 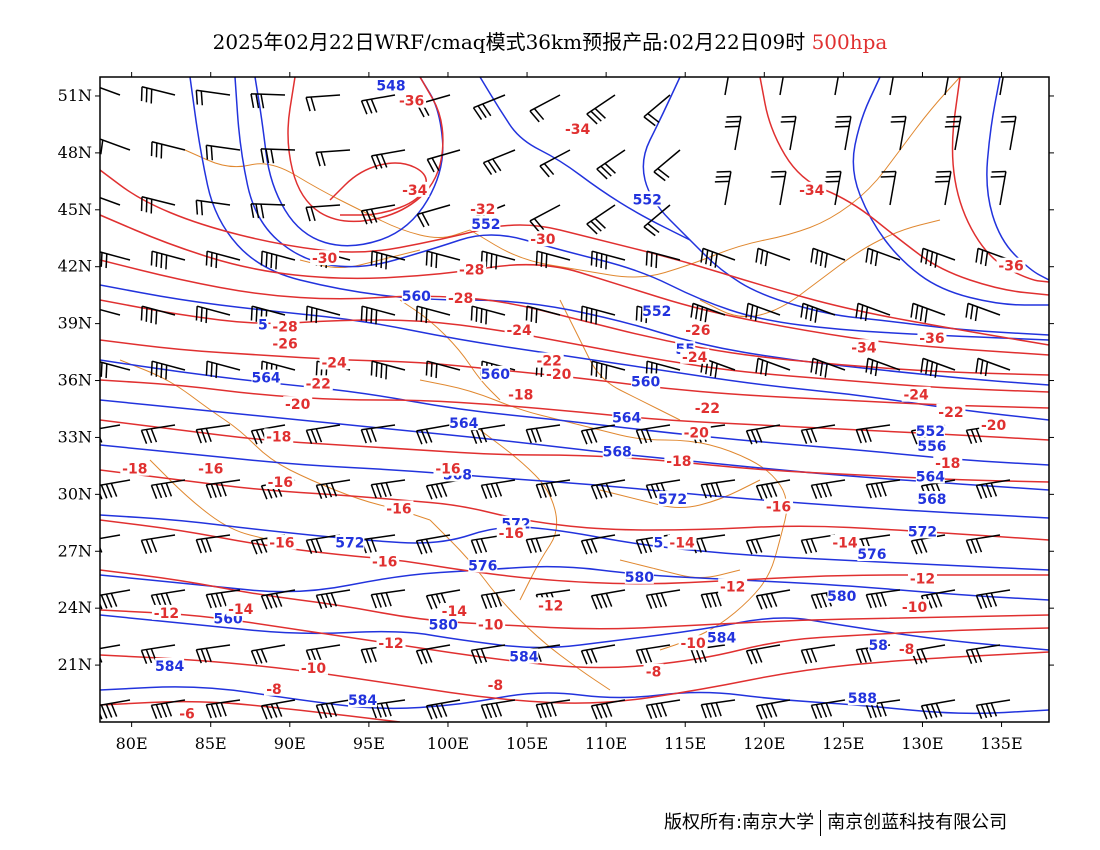 What do you see at coordinates (416, 297) in the screenshot?
I see `height-label: 560` at bounding box center [416, 297].